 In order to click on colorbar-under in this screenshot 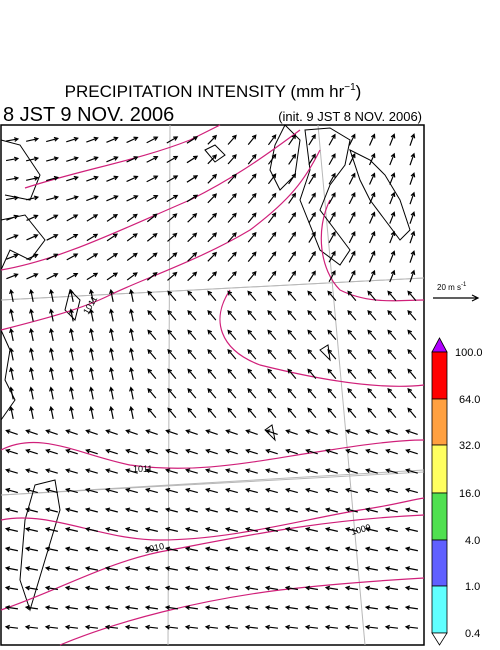, I will do `click(439, 639)`.